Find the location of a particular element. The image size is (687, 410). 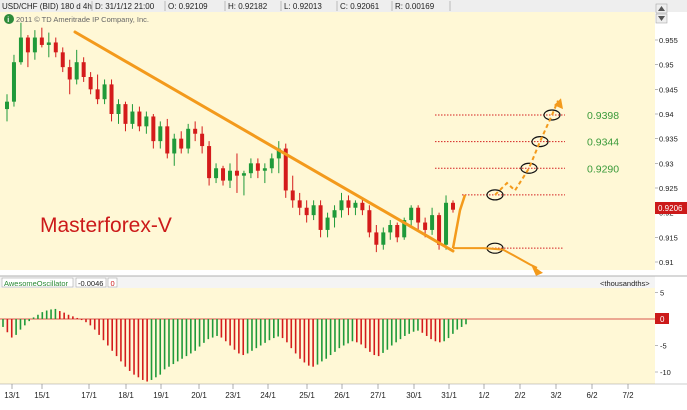

scroll-down-icon is located at coordinates (661, 18).